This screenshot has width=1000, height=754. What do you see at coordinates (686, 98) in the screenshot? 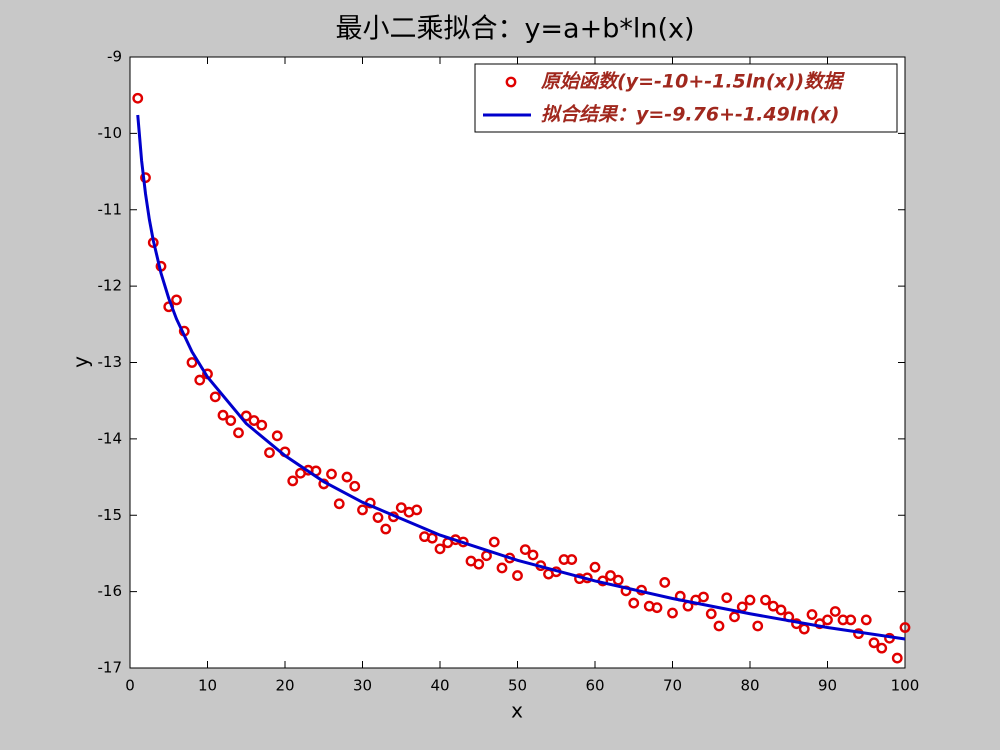
I see `legend-box` at bounding box center [686, 98].